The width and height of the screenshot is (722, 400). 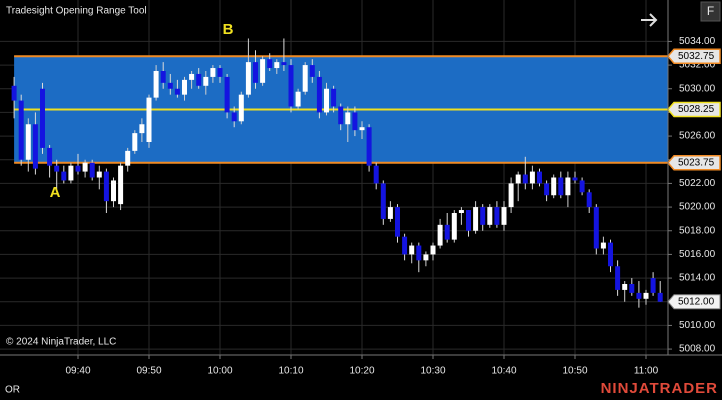 What do you see at coordinates (697, 136) in the screenshot?
I see `y-tick-label: 5026.00` at bounding box center [697, 136].